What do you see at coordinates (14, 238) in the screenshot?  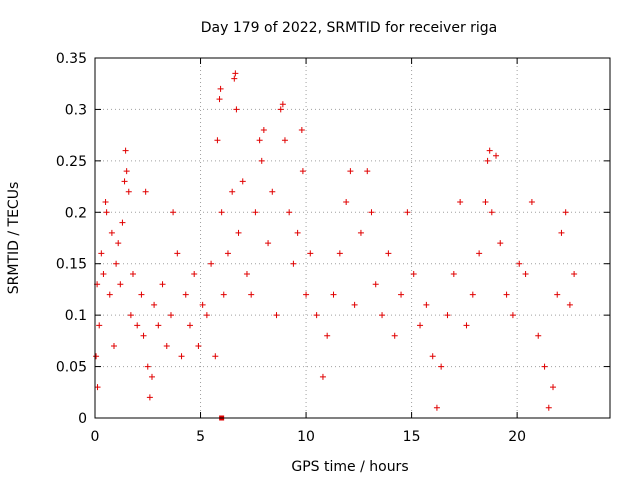 I see `y-axis-label: SRMTID / TECUs` at bounding box center [14, 238].